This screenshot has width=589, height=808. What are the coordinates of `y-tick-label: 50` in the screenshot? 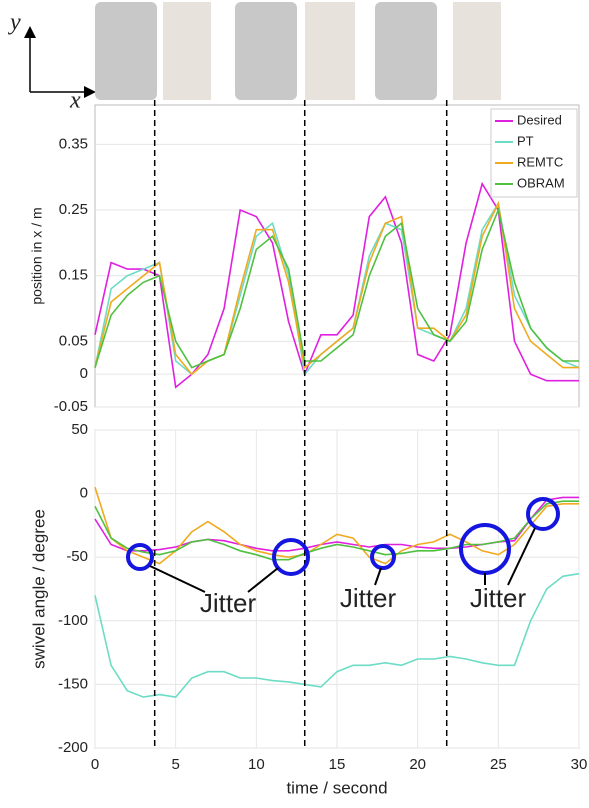 It's located at (79, 429).